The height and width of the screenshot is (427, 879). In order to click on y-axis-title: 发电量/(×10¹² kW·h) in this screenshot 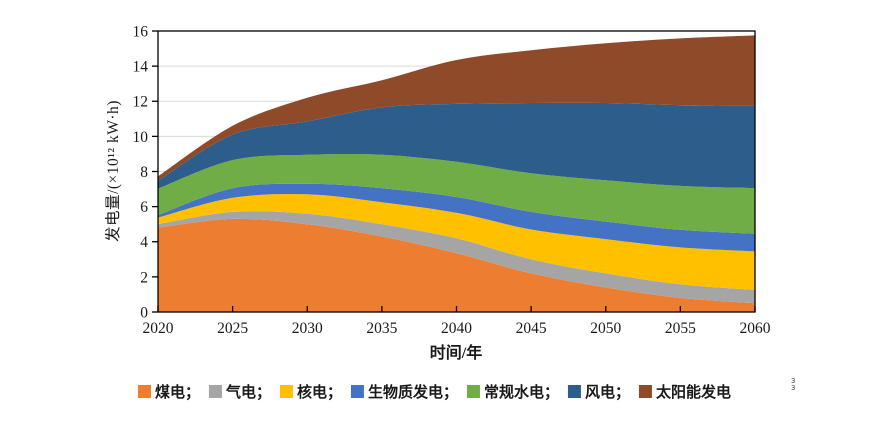, I will do `click(113, 171)`.